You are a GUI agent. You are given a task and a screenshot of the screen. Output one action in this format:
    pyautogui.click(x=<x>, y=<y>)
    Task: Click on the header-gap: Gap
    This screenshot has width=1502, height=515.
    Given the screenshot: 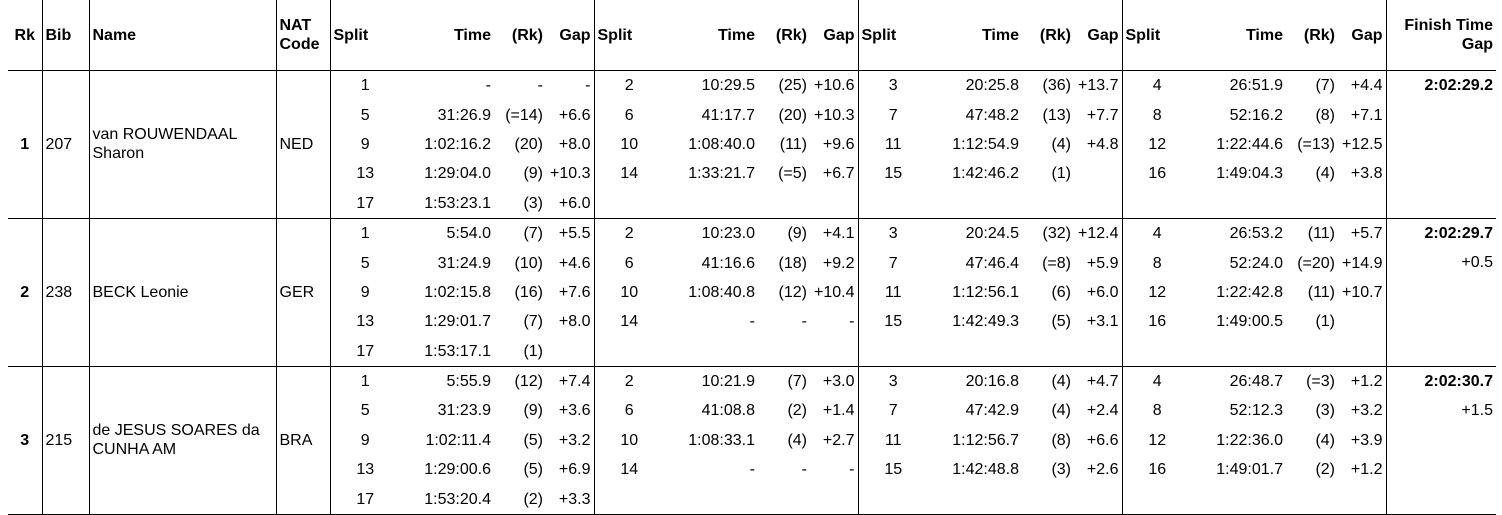 What is the action you would take?
    pyautogui.click(x=1362, y=35)
    